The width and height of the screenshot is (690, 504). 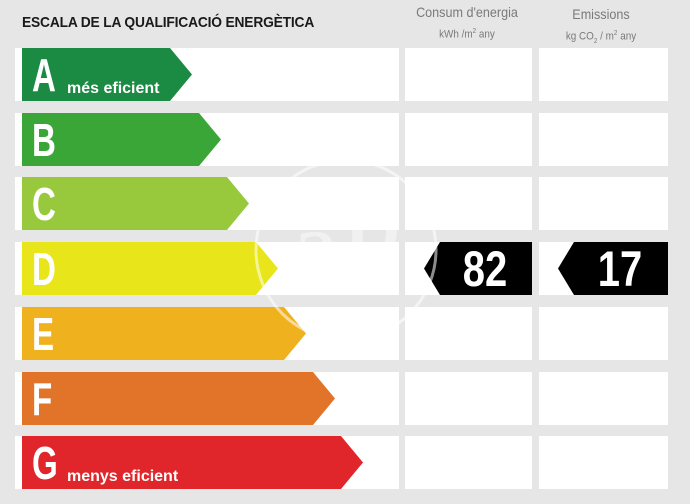 I want to click on emissions-cell-e, so click(x=603, y=333).